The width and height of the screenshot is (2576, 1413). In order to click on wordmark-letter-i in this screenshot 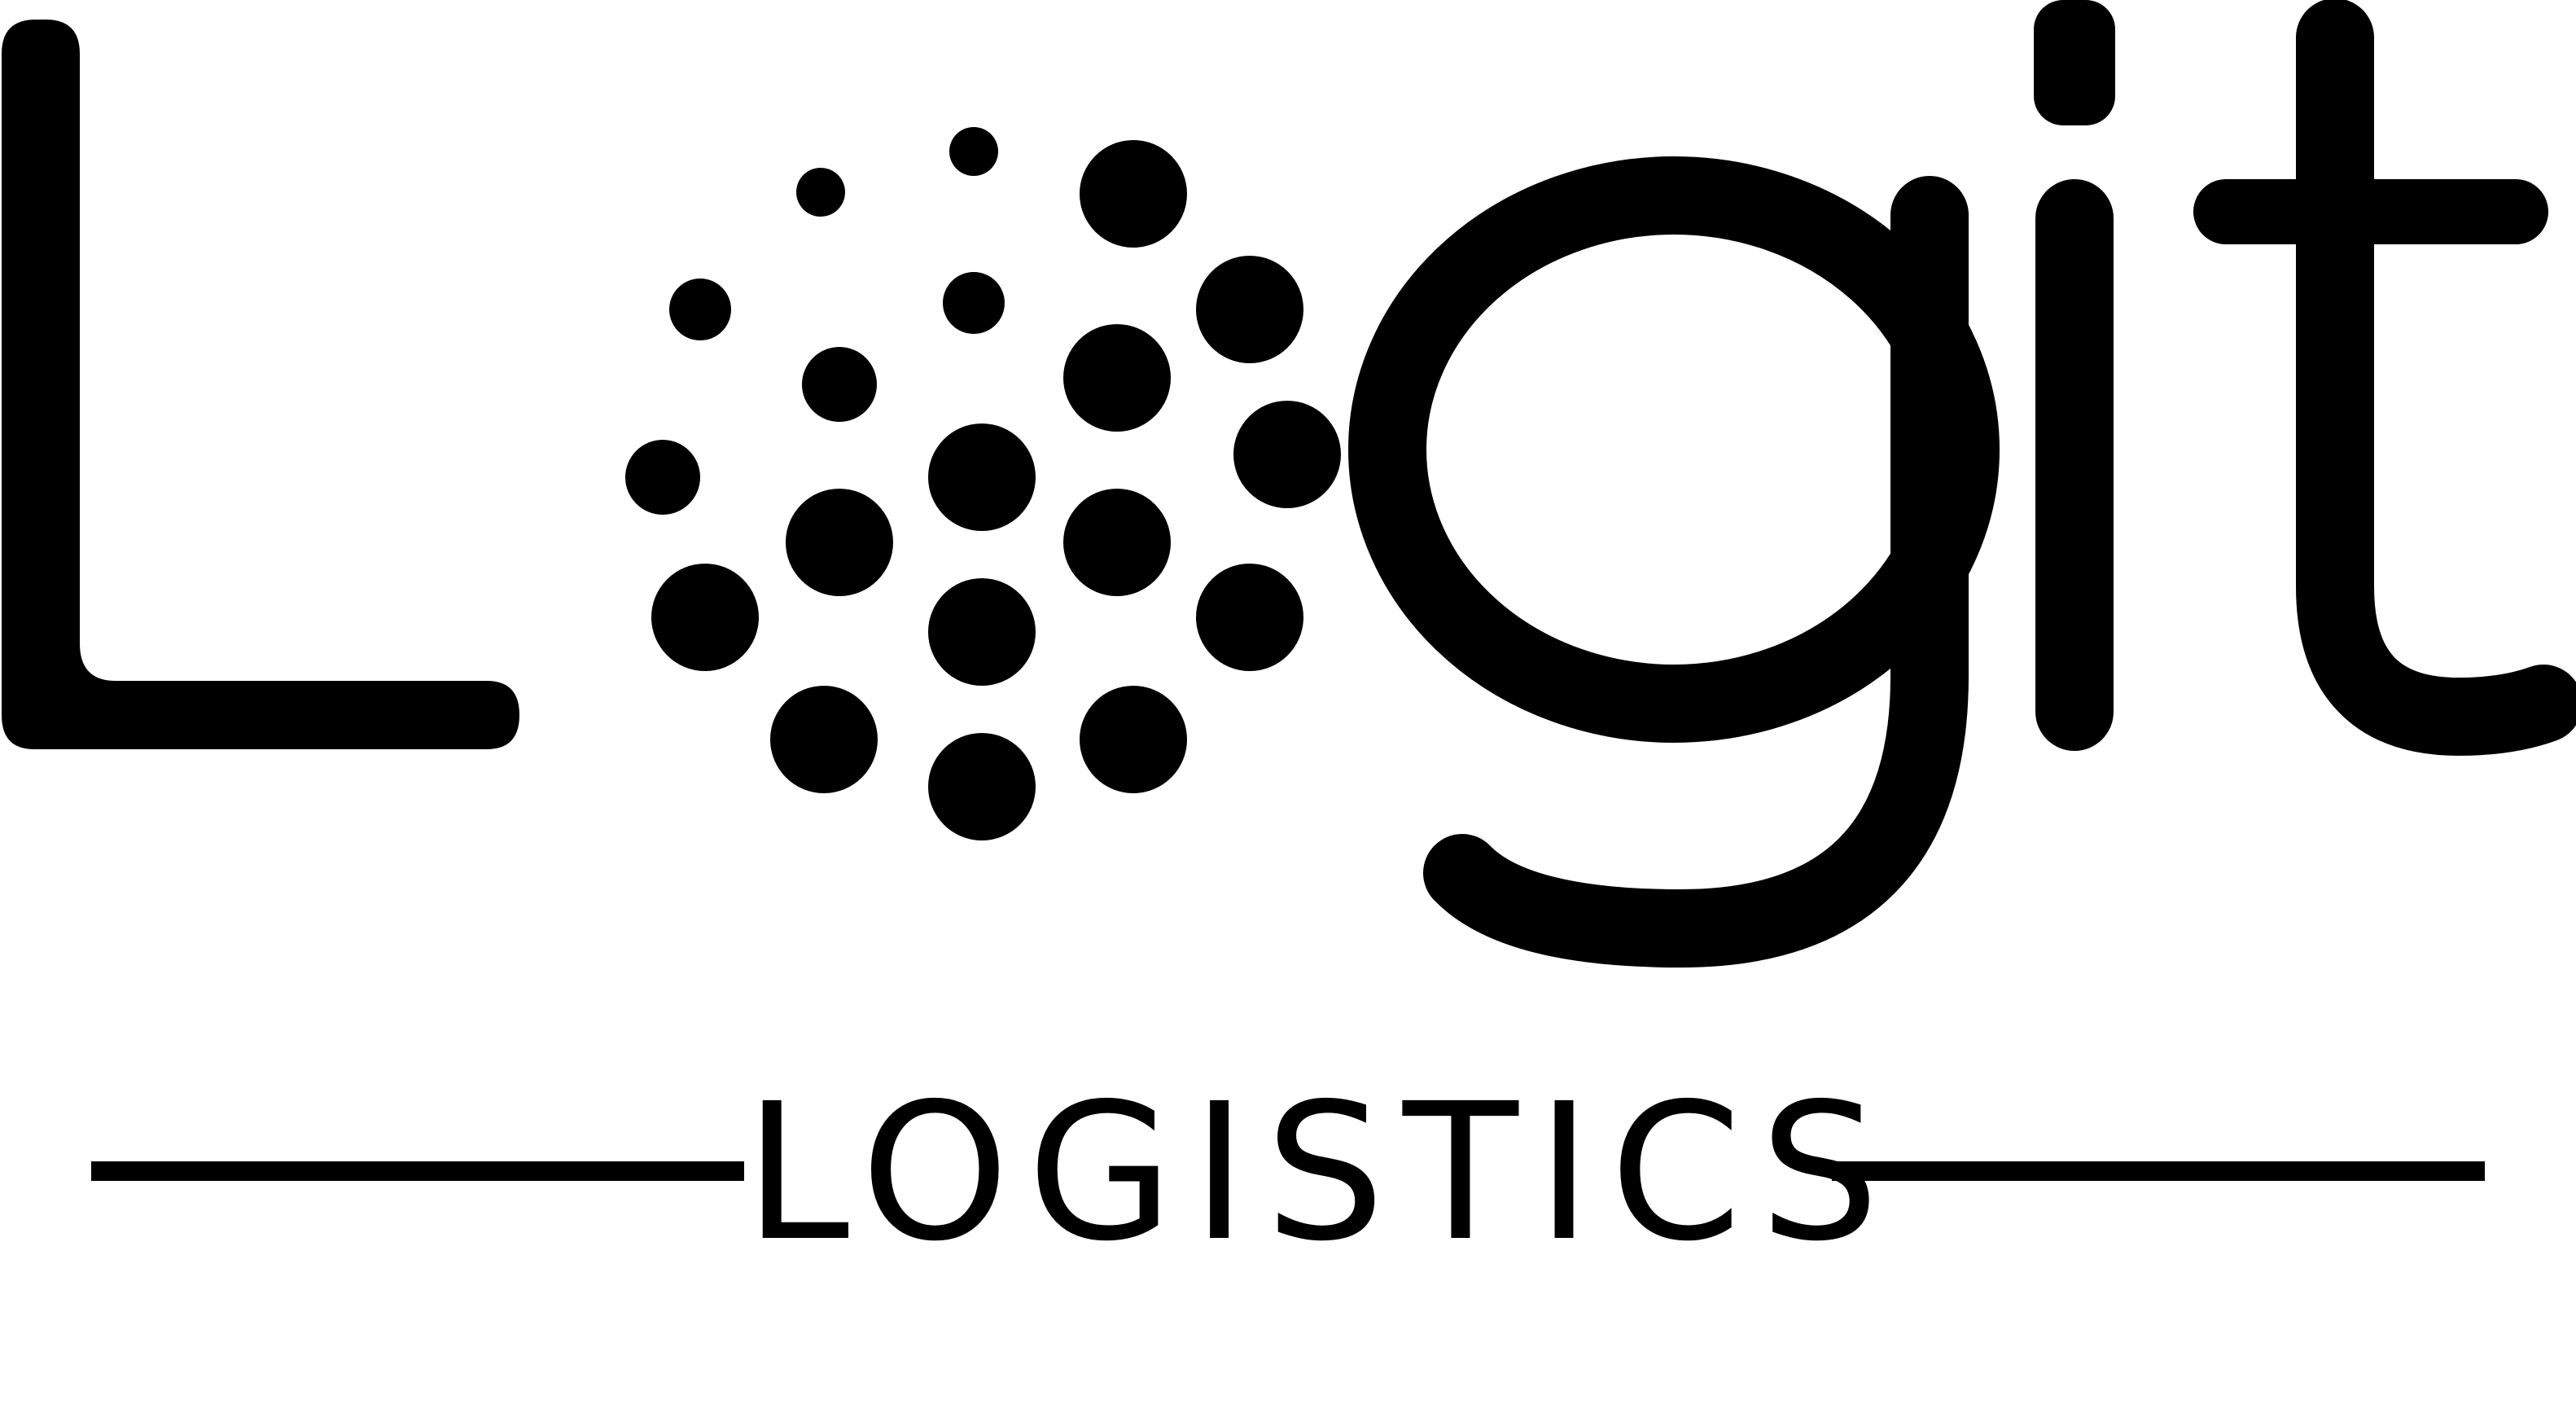, I will do `click(2074, 375)`.